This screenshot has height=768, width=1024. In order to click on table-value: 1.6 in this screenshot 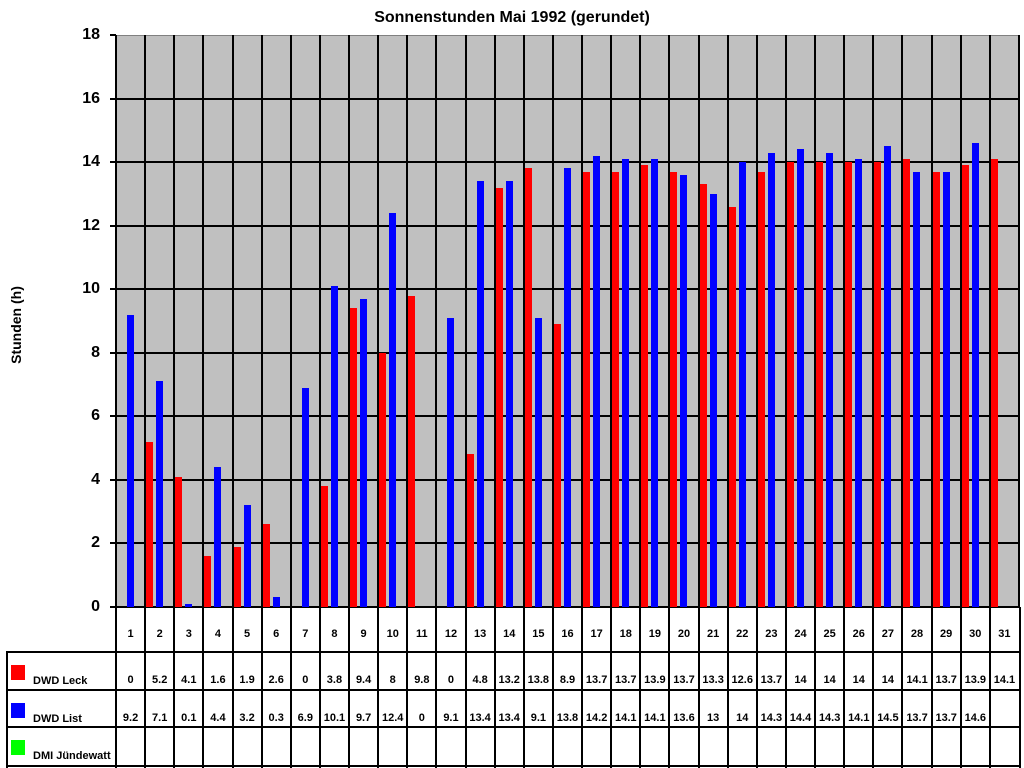, I will do `click(218, 680)`.